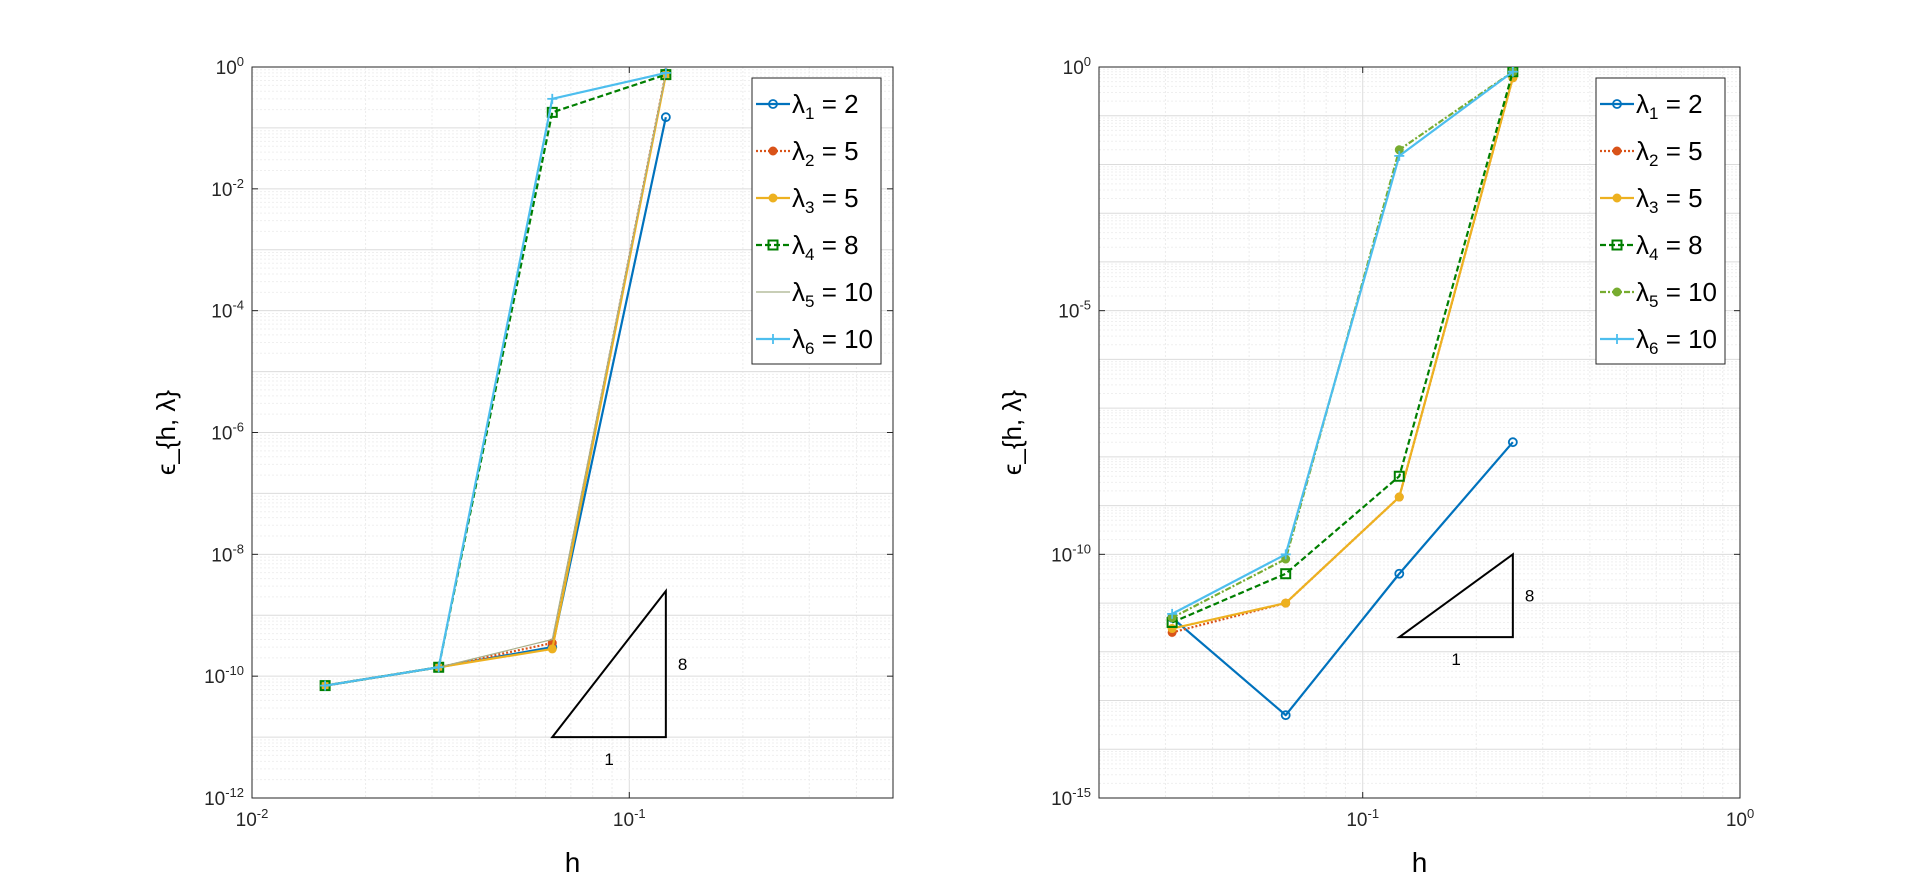 The height and width of the screenshot is (895, 1920). I want to click on x-tick-label: 10⁰, so click(1740, 818).